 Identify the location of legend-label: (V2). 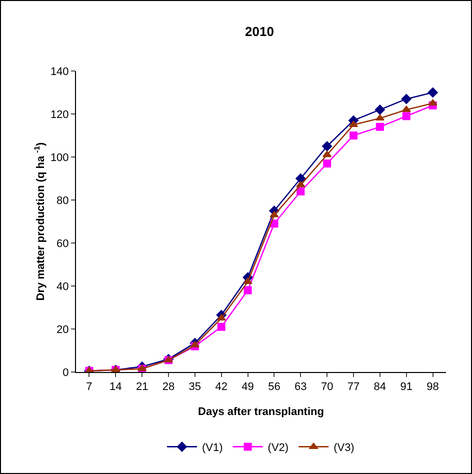
(278, 448).